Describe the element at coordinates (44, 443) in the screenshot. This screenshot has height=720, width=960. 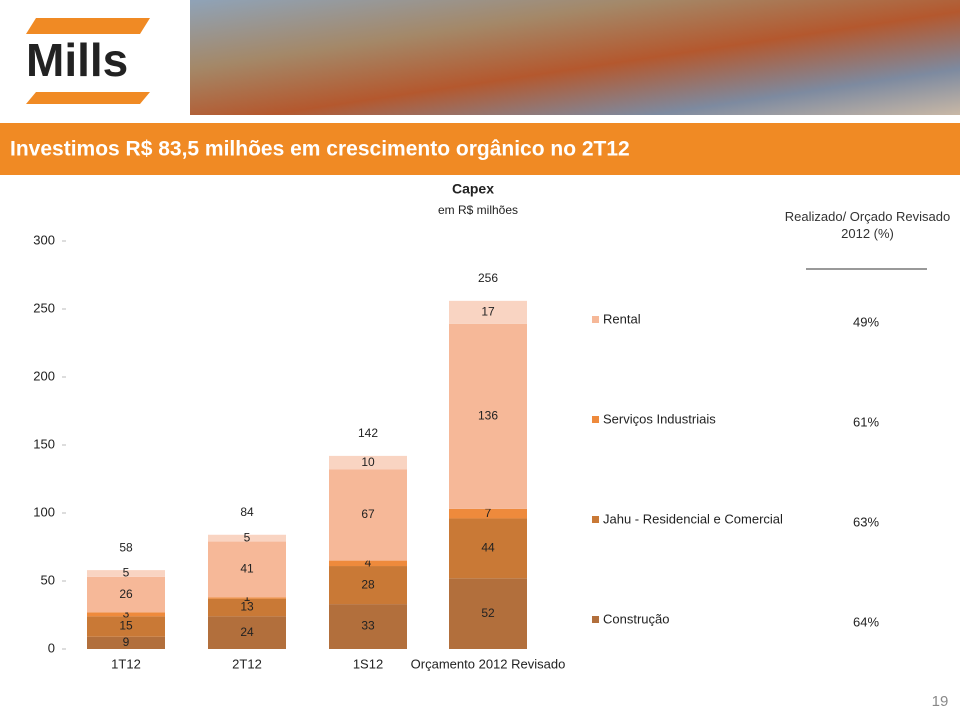
I see `y-tick-label: 150` at that location.